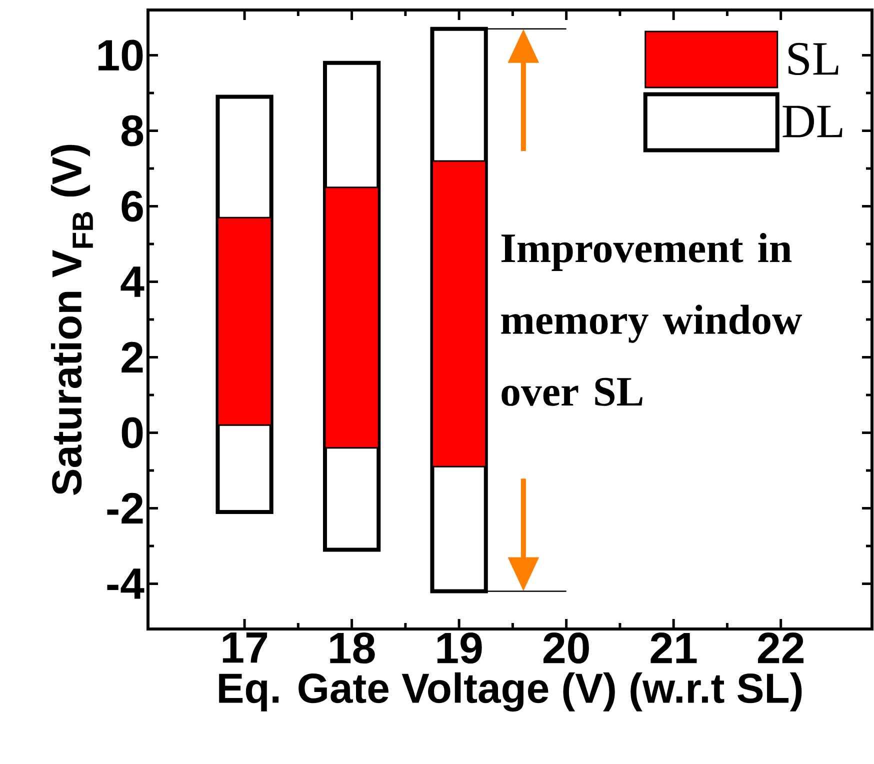  What do you see at coordinates (125, 508) in the screenshot?
I see `y-tick-label: -2` at bounding box center [125, 508].